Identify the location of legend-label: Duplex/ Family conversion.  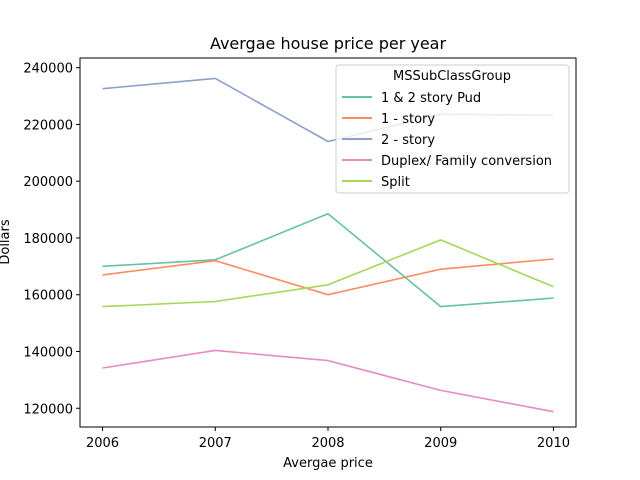
(466, 161).